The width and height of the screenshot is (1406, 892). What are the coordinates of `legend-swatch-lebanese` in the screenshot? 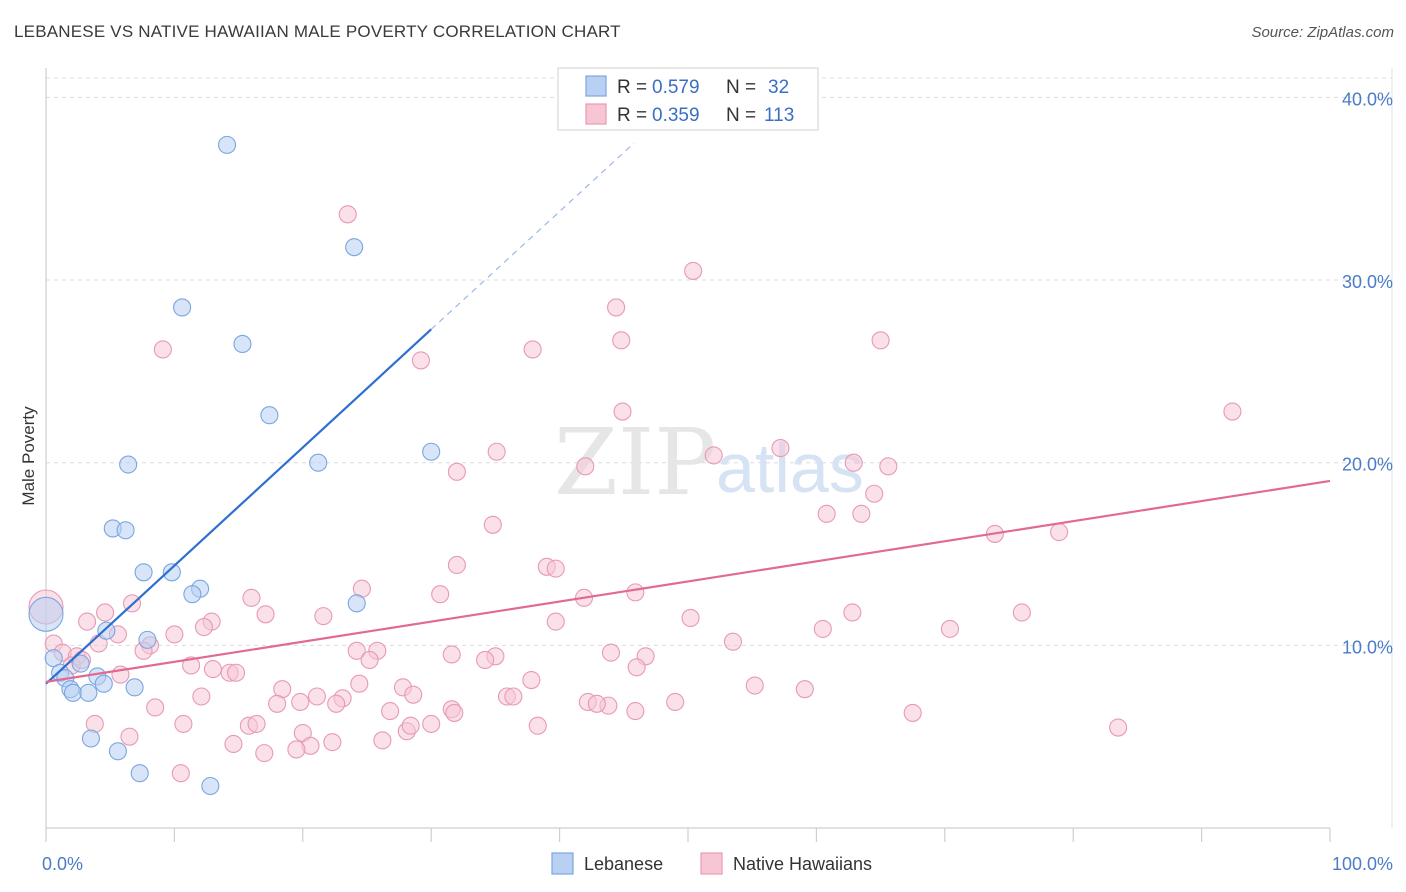 It's located at (596, 86).